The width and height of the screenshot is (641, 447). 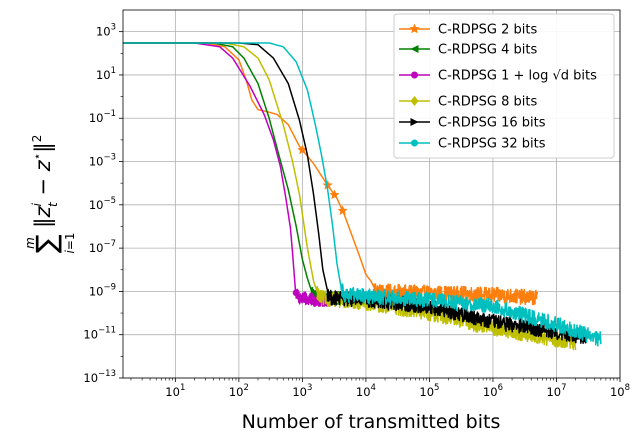 What do you see at coordinates (175, 391) in the screenshot?
I see `x-tick-label: 10¹` at bounding box center [175, 391].